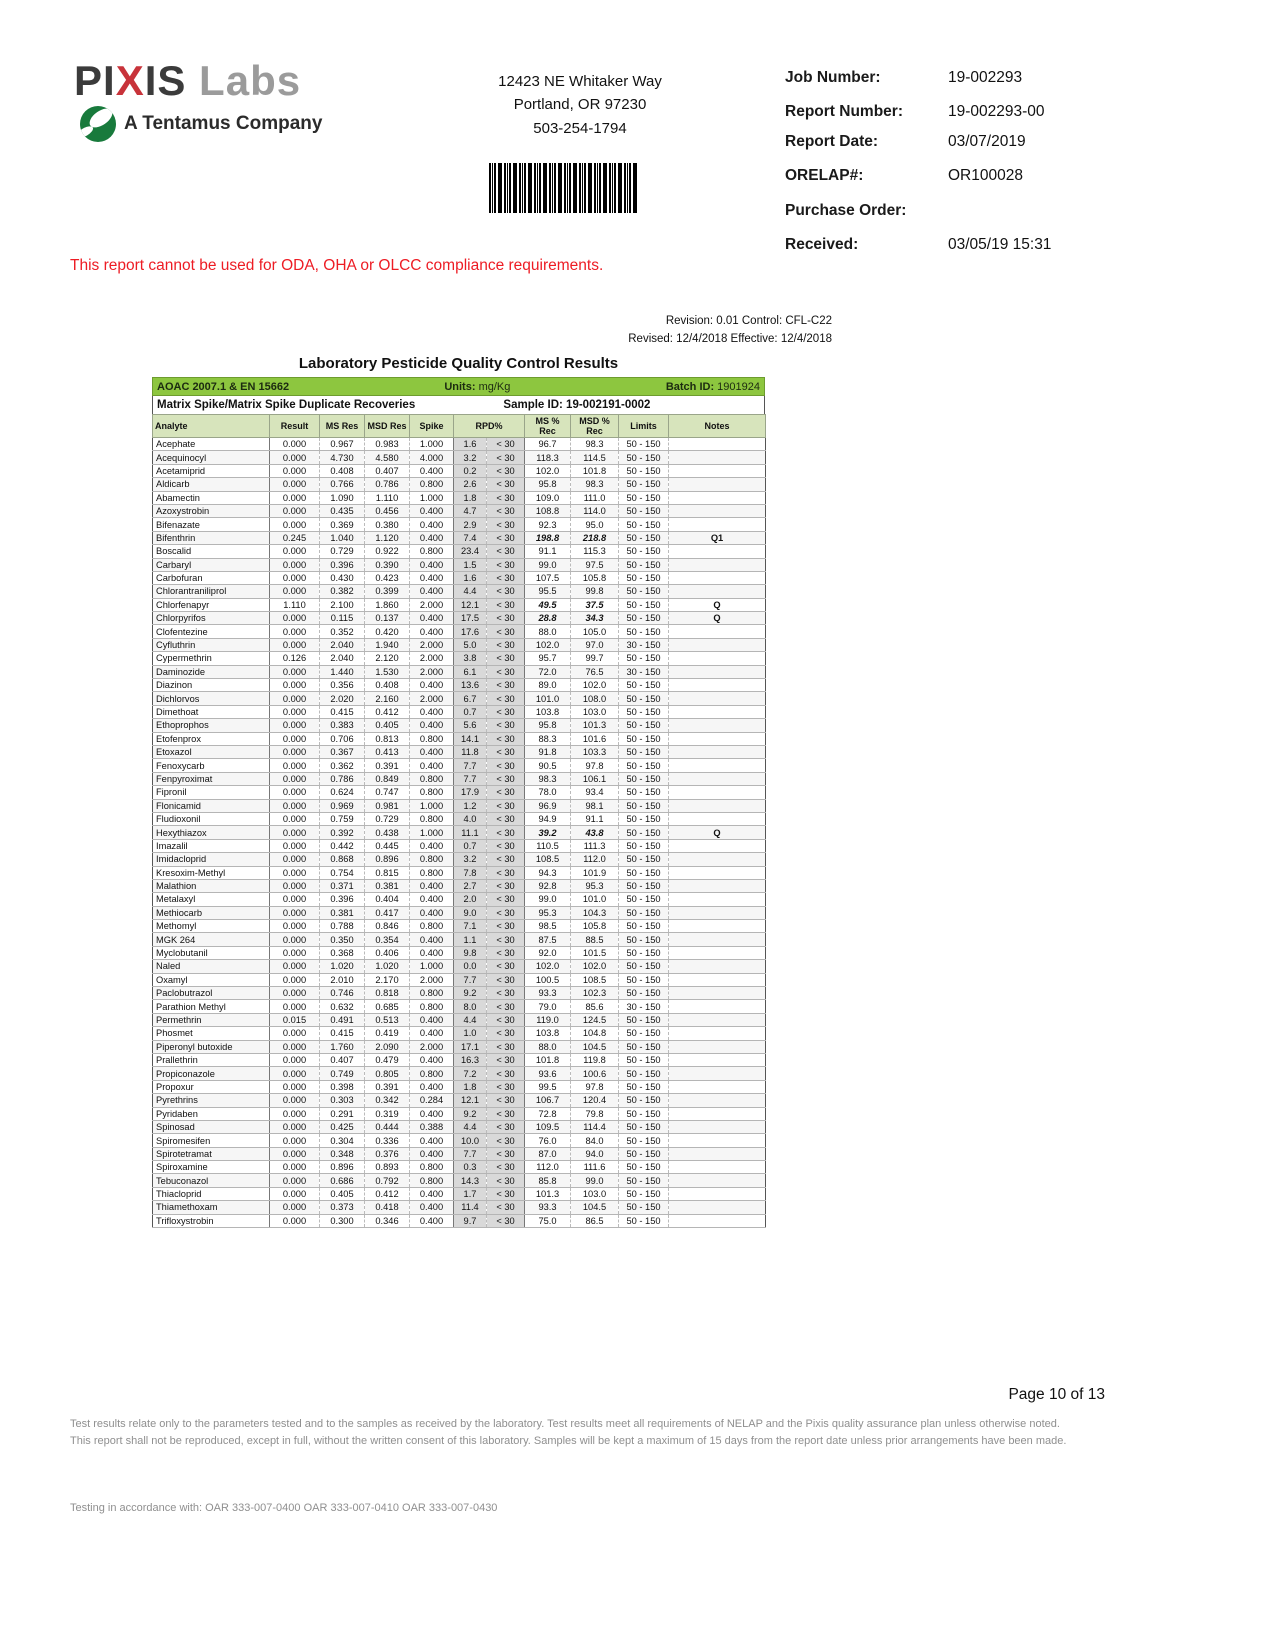 This screenshot has width=1275, height=1650. What do you see at coordinates (342, 457) in the screenshot?
I see `cell-ms-res: 4.730` at bounding box center [342, 457].